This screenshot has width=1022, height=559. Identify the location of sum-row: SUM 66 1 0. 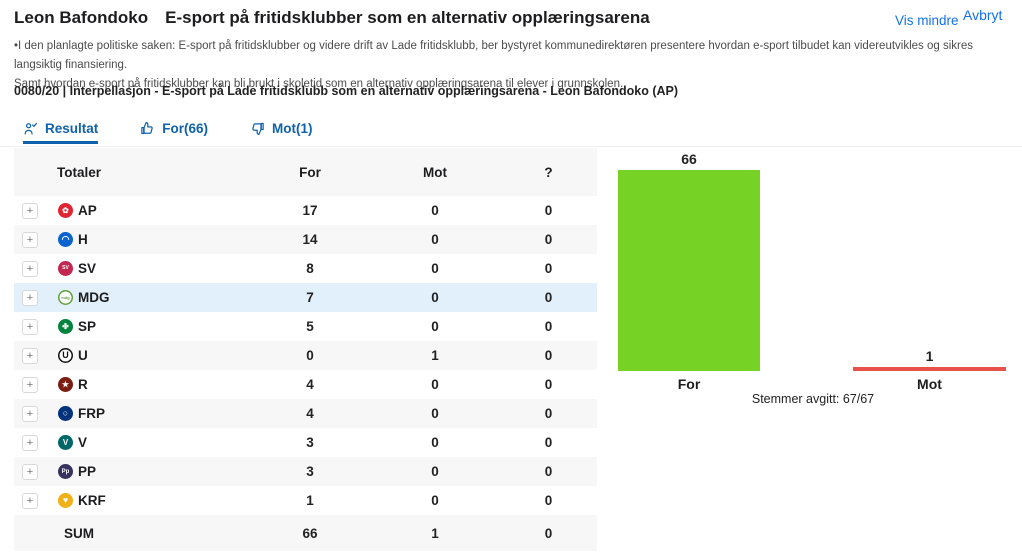
(305, 533).